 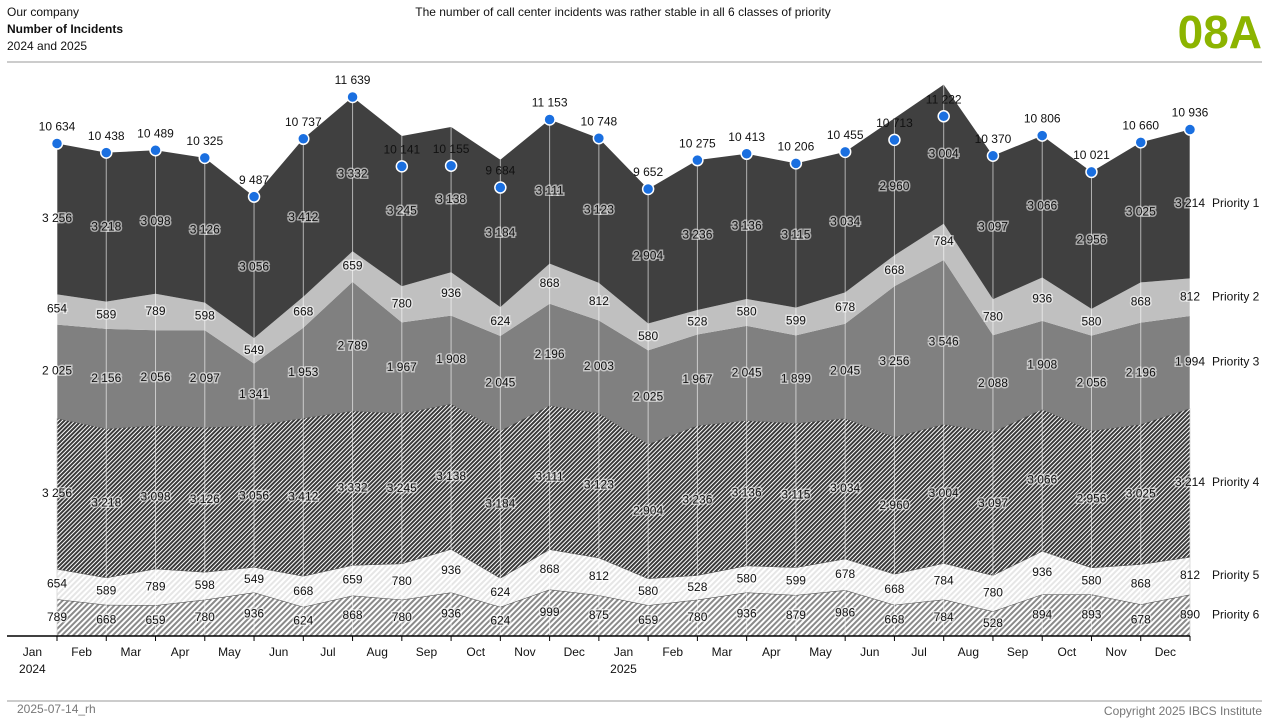 What do you see at coordinates (796, 321) in the screenshot?
I see `data-label: 599` at bounding box center [796, 321].